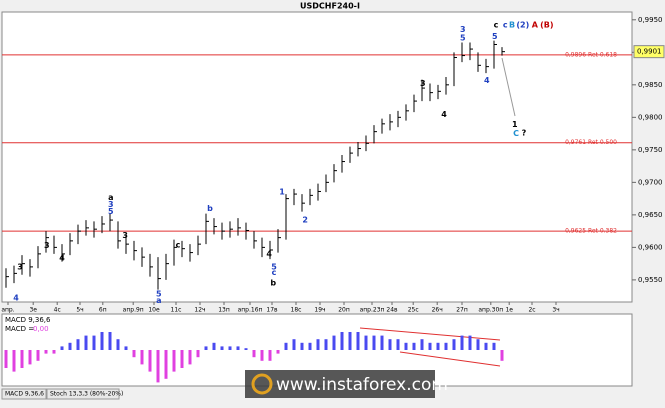  Describe the element at coordinates (273, 283) in the screenshot. I see `wave-label: b` at that location.